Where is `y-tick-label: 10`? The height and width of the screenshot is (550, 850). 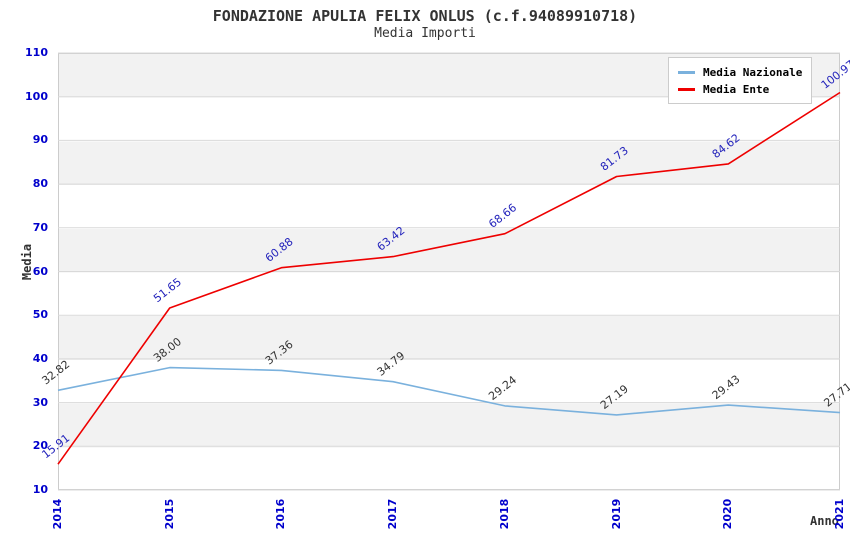
y-tick-label: 10 is located at coordinates (40, 489).